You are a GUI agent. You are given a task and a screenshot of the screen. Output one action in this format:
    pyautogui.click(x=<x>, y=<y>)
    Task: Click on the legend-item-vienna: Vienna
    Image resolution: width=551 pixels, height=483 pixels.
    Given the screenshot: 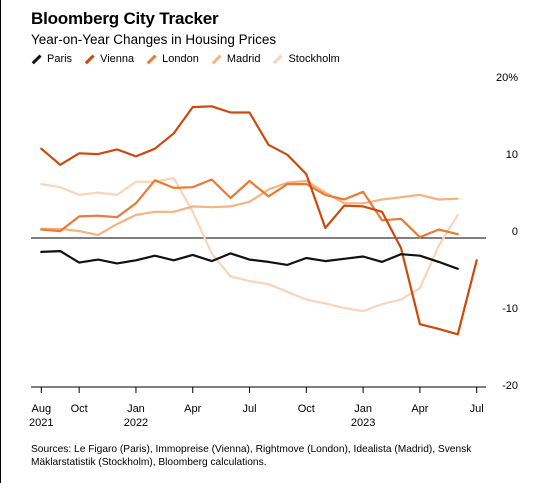 What is the action you would take?
    pyautogui.click(x=109, y=59)
    